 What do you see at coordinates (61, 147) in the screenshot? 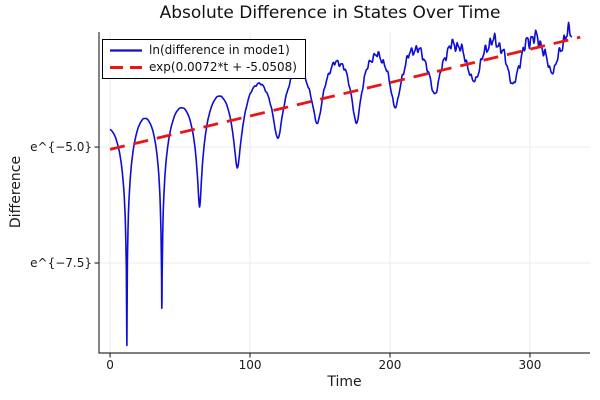
I see `y-tick-label: e^{−5.0}` at bounding box center [61, 147].